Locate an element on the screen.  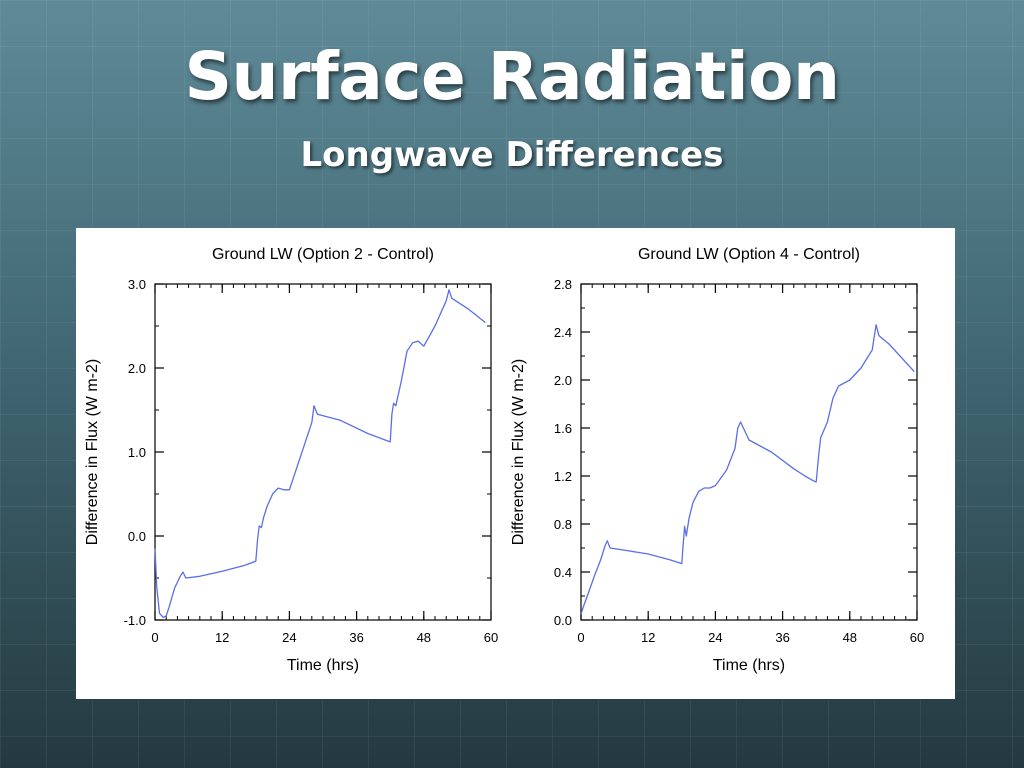
chart1-x-tick-label: 0 is located at coordinates (154, 637).